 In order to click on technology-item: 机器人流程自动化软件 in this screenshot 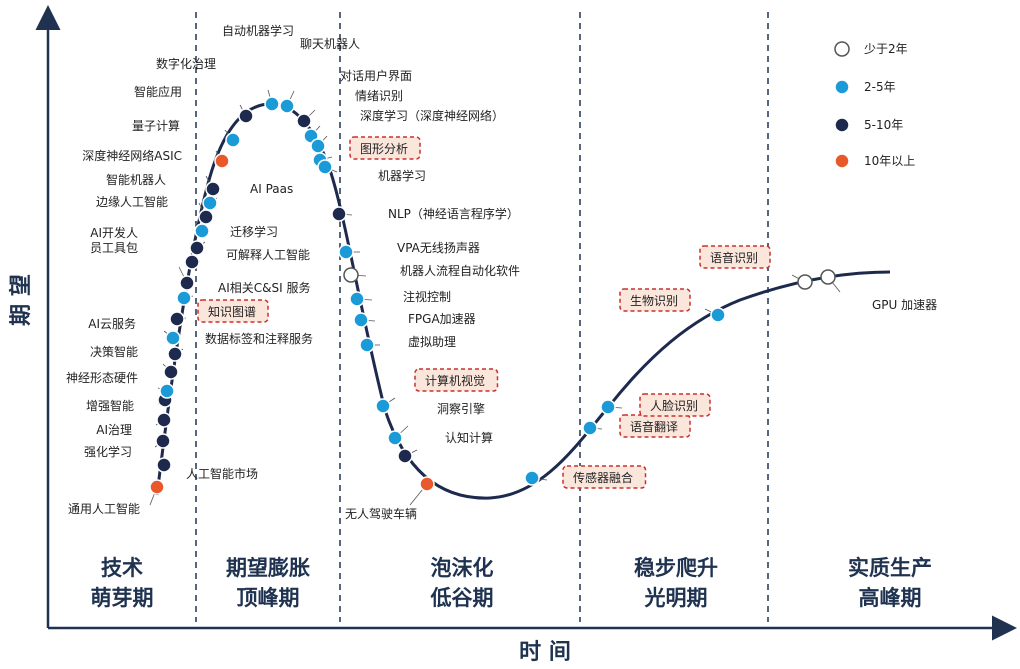, I will do `click(431, 273)`.